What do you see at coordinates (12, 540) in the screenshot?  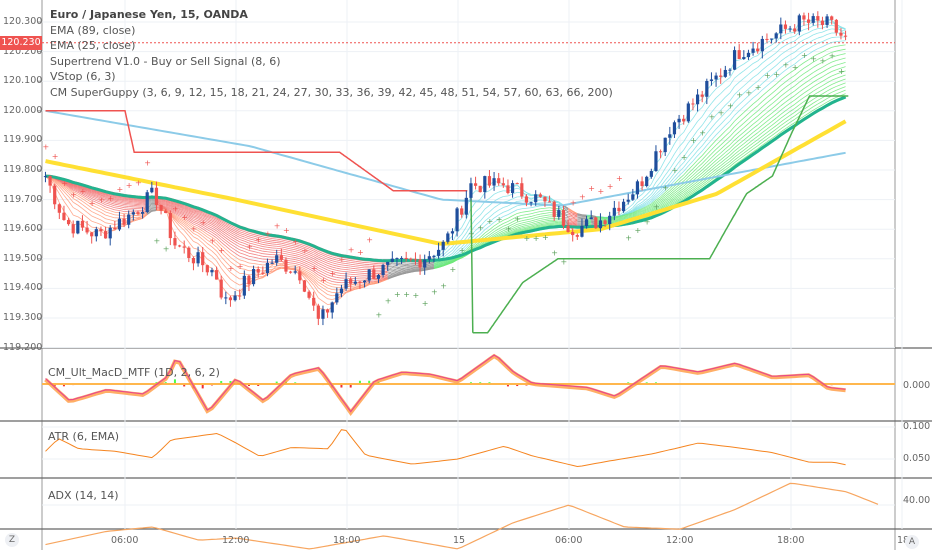 I see `zoom-button: Z` at bounding box center [12, 540].